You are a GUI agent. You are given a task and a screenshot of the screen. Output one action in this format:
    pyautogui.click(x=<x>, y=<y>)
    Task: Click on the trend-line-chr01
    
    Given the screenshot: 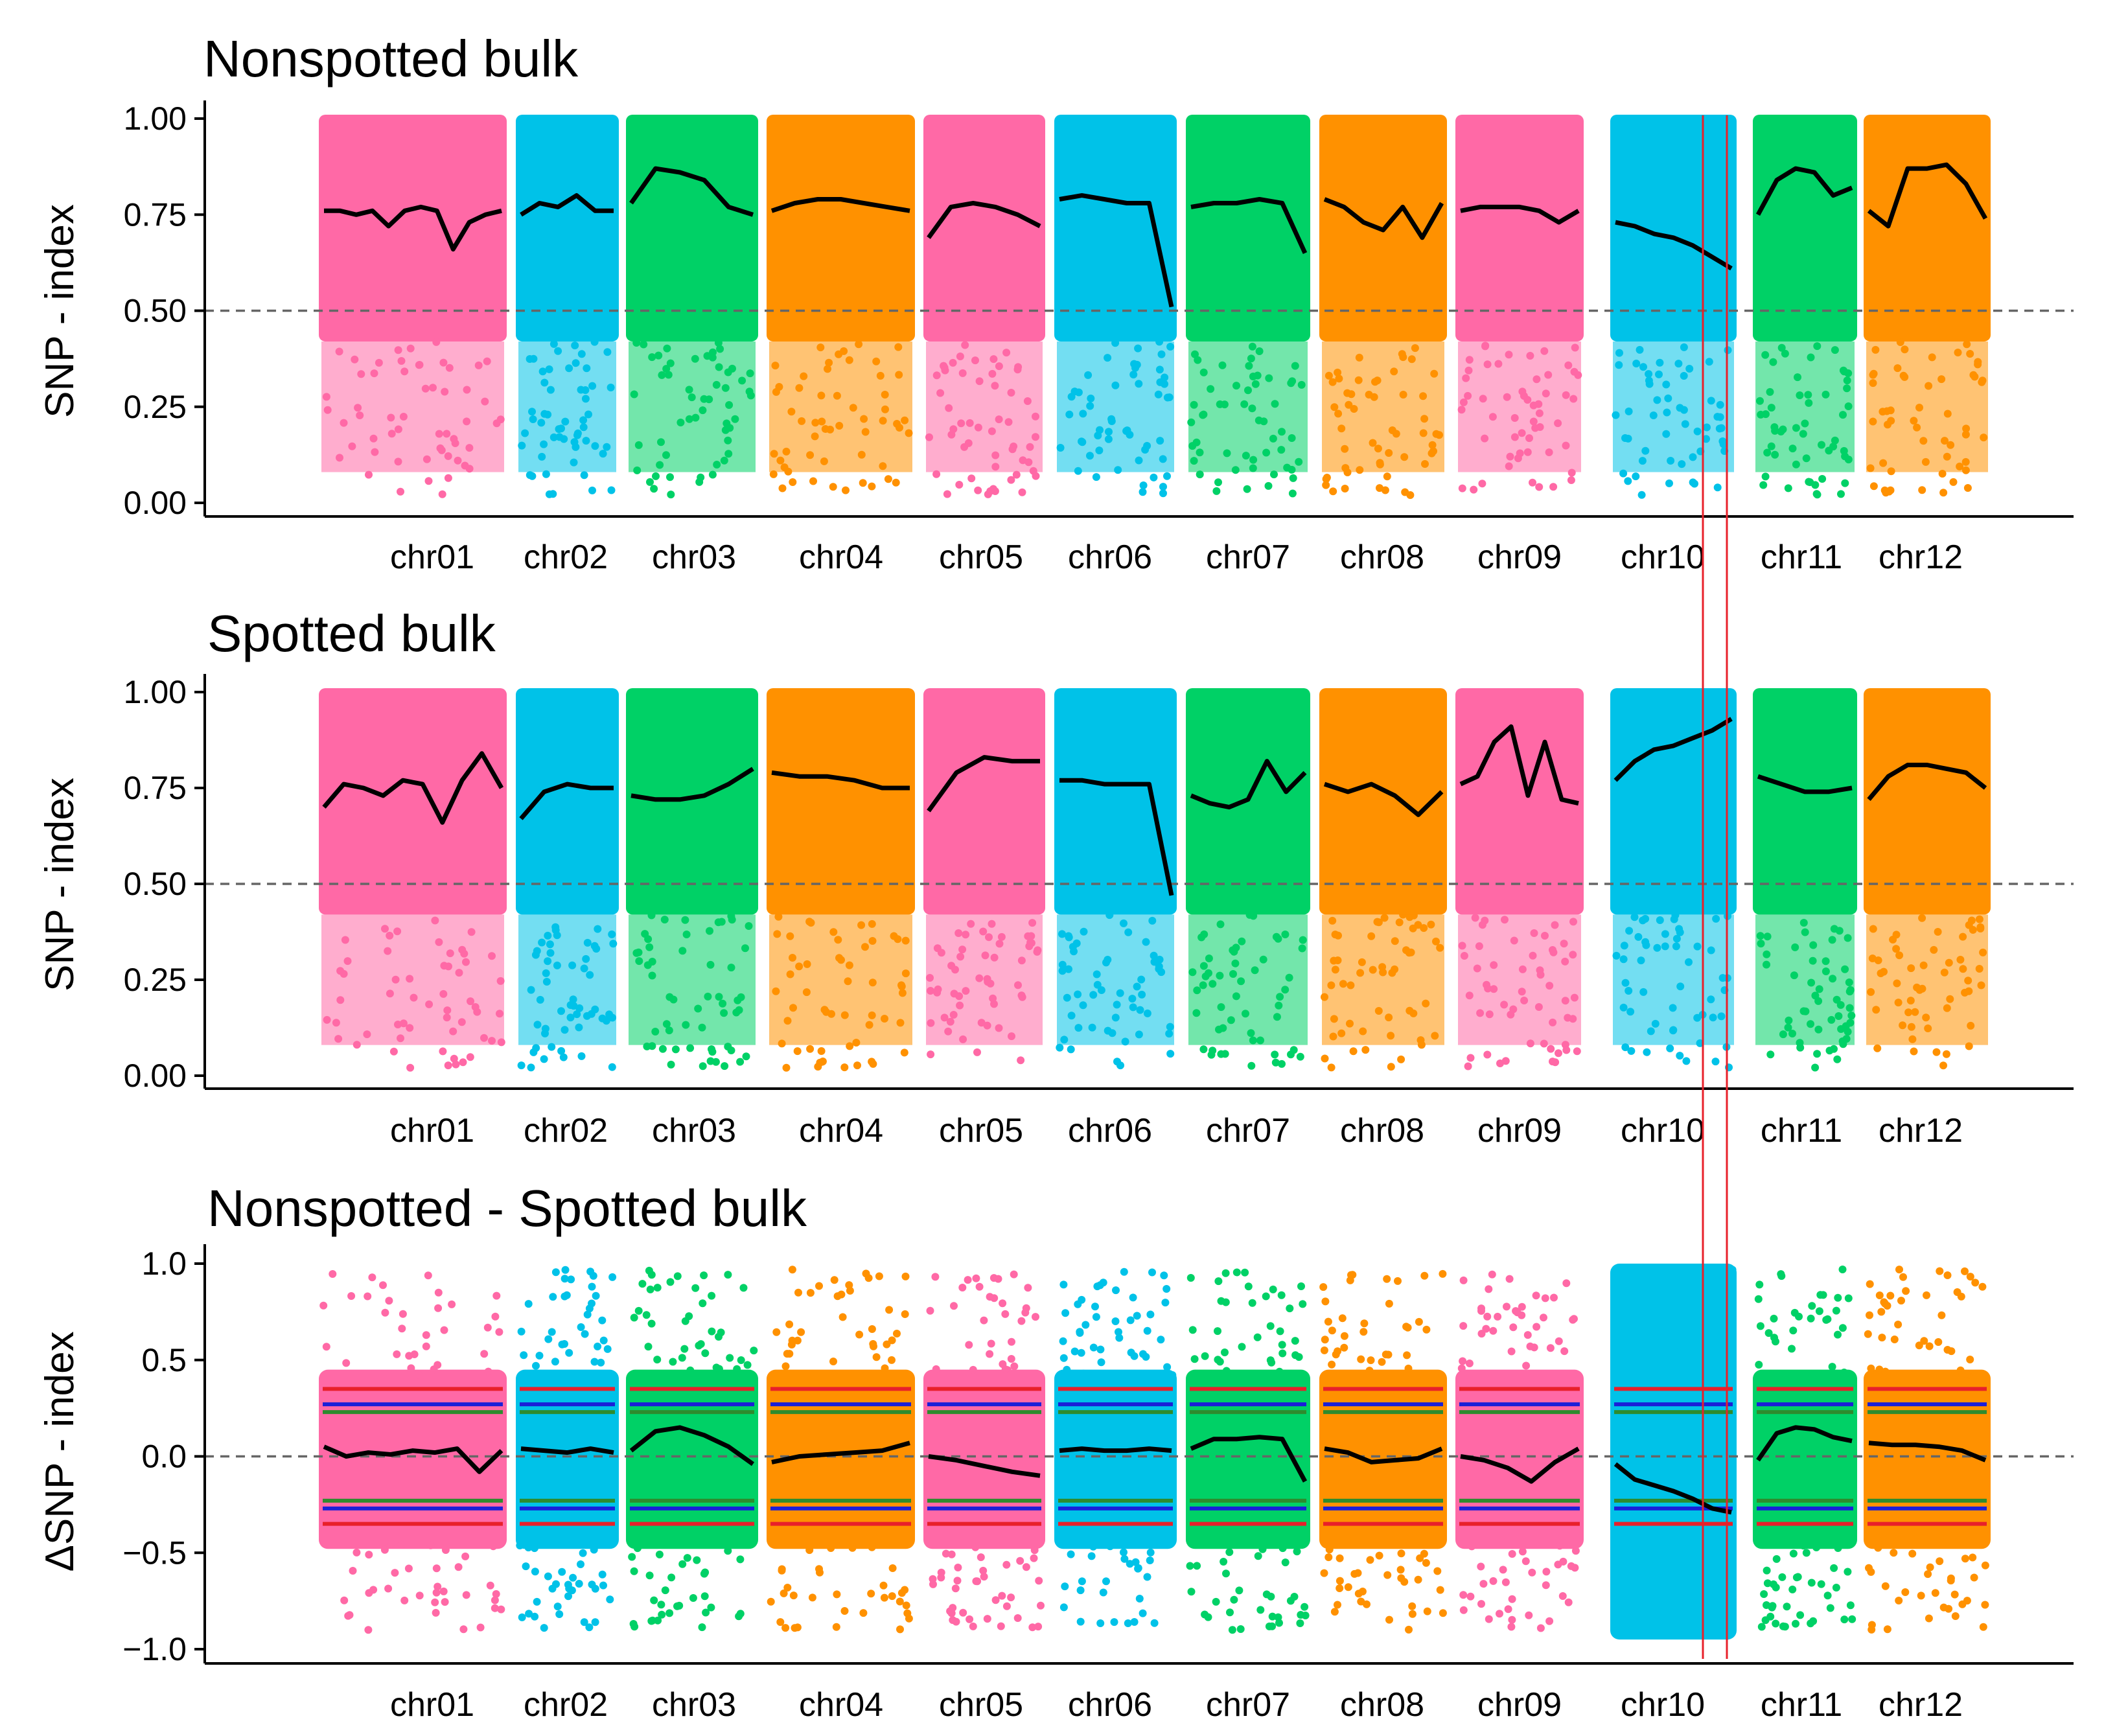 What is the action you would take?
    pyautogui.click(x=413, y=228)
    